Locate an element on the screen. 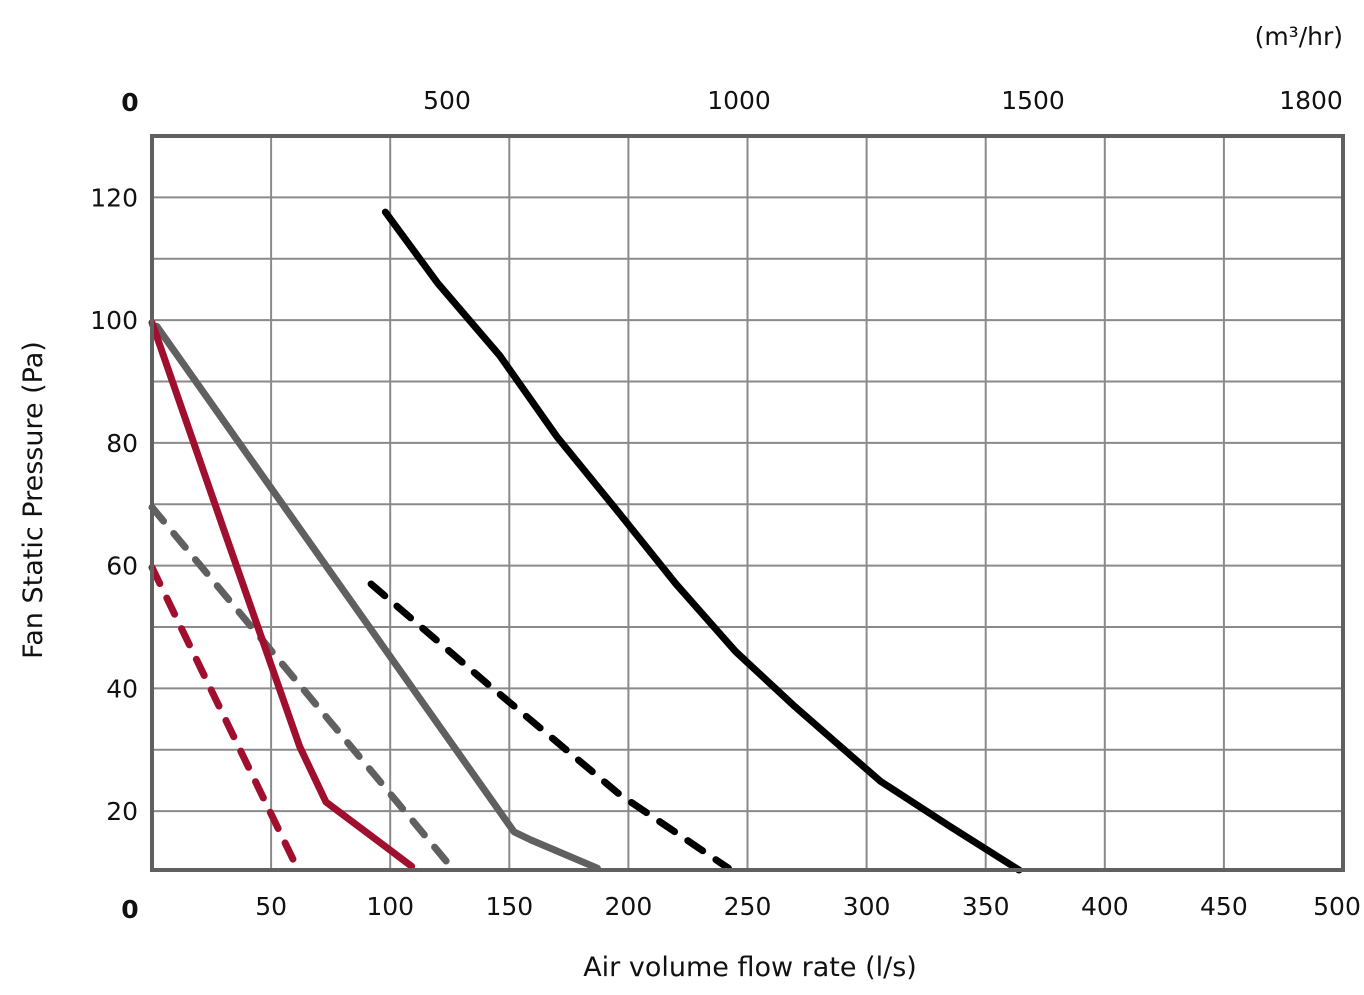  curve-black-dashed is located at coordinates (549, 726).